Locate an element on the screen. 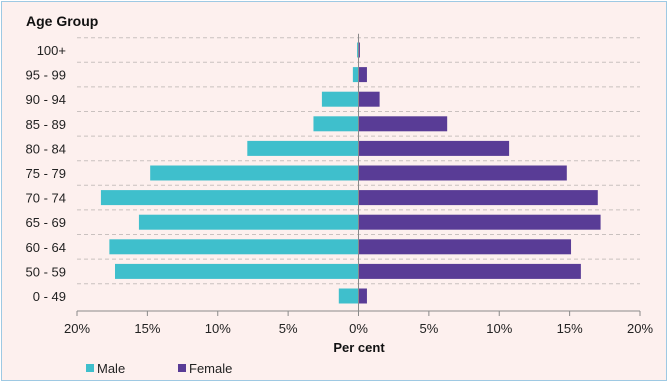  y-tick-label: 95 - 99 is located at coordinates (46, 75).